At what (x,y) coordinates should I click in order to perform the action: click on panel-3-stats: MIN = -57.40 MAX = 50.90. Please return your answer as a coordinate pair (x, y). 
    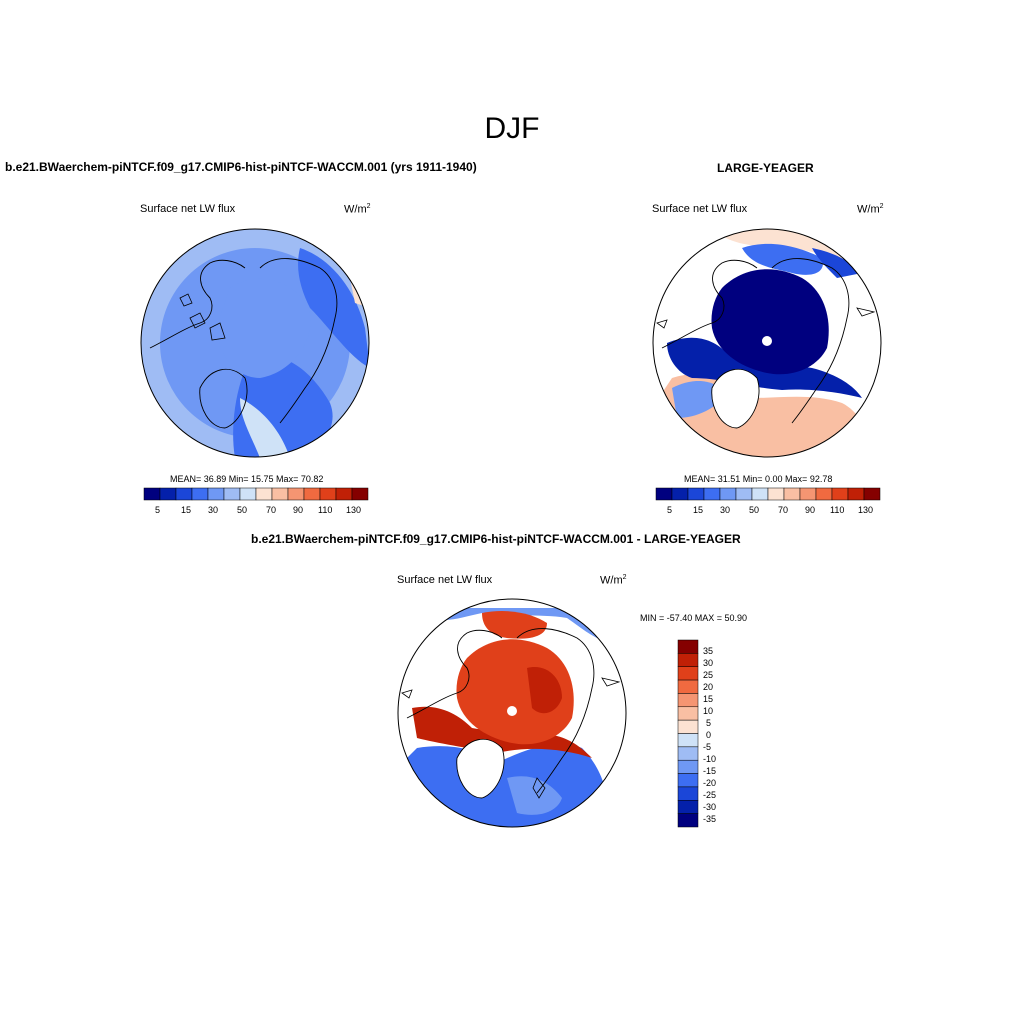
    Looking at the image, I should click on (694, 618).